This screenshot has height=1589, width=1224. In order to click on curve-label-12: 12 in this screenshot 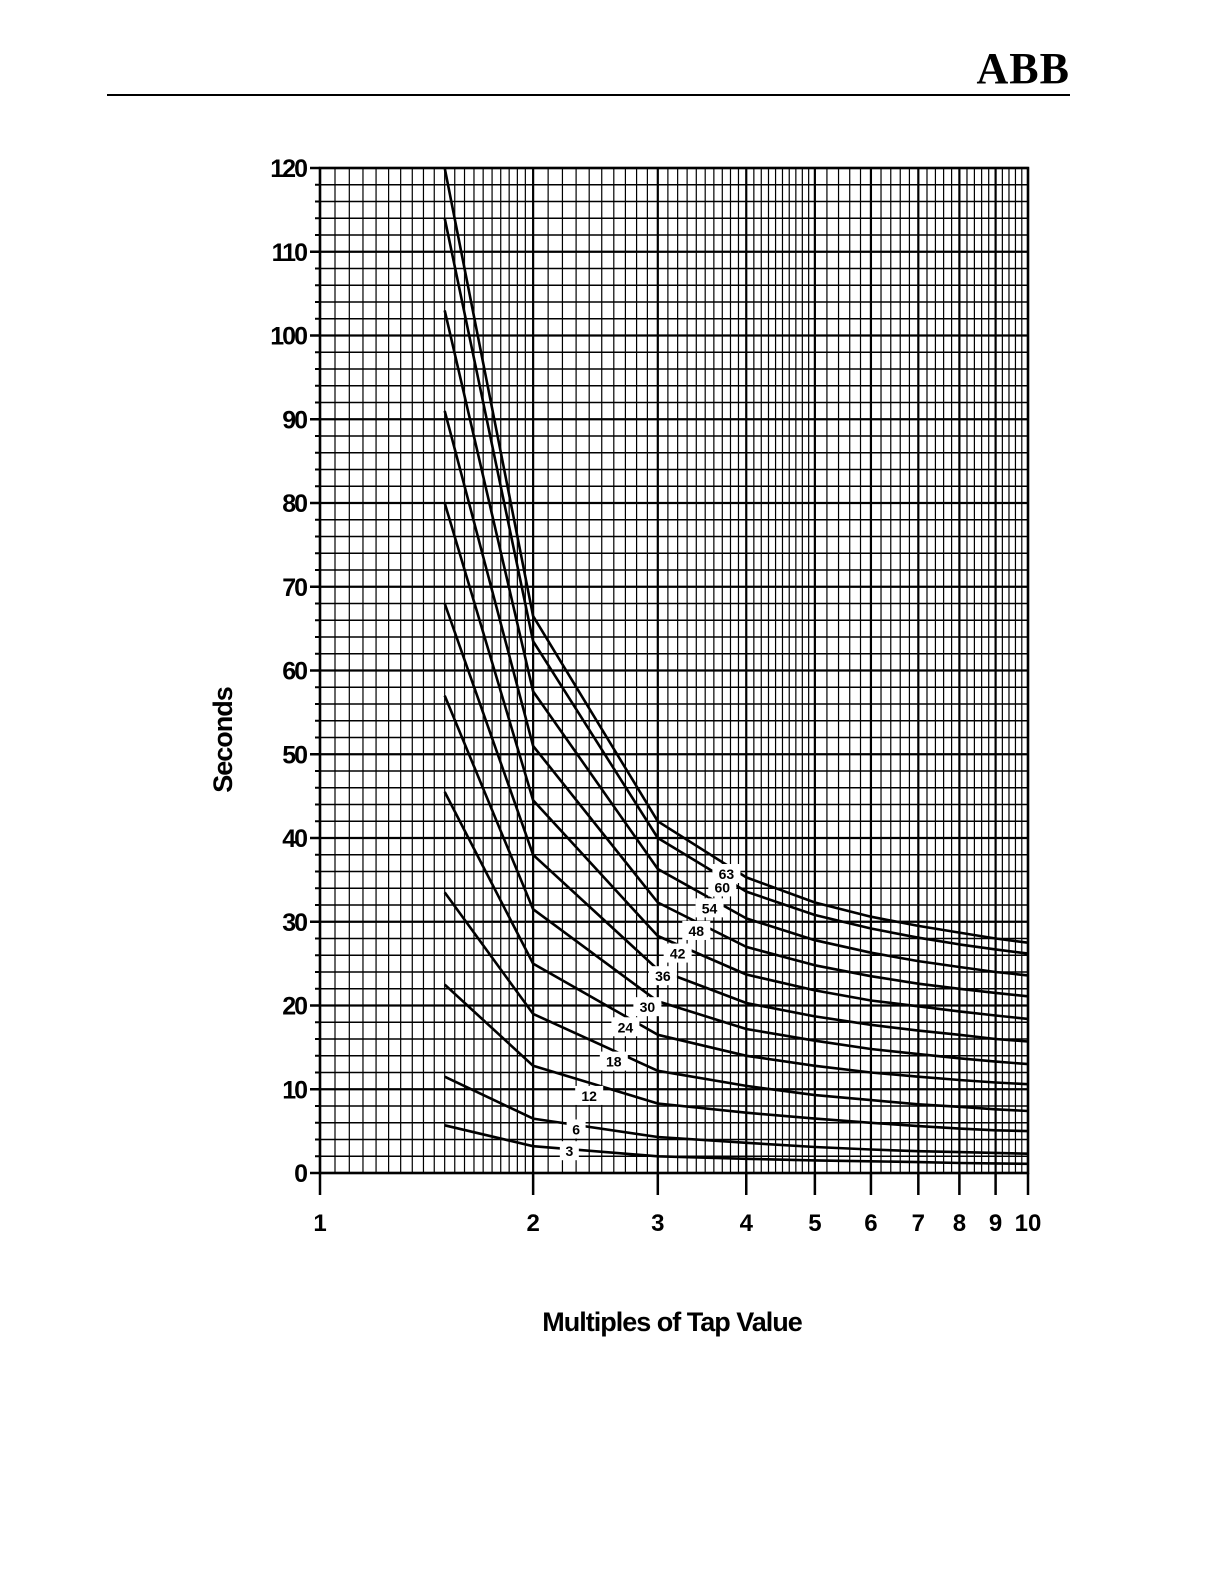, I will do `click(589, 1096)`.